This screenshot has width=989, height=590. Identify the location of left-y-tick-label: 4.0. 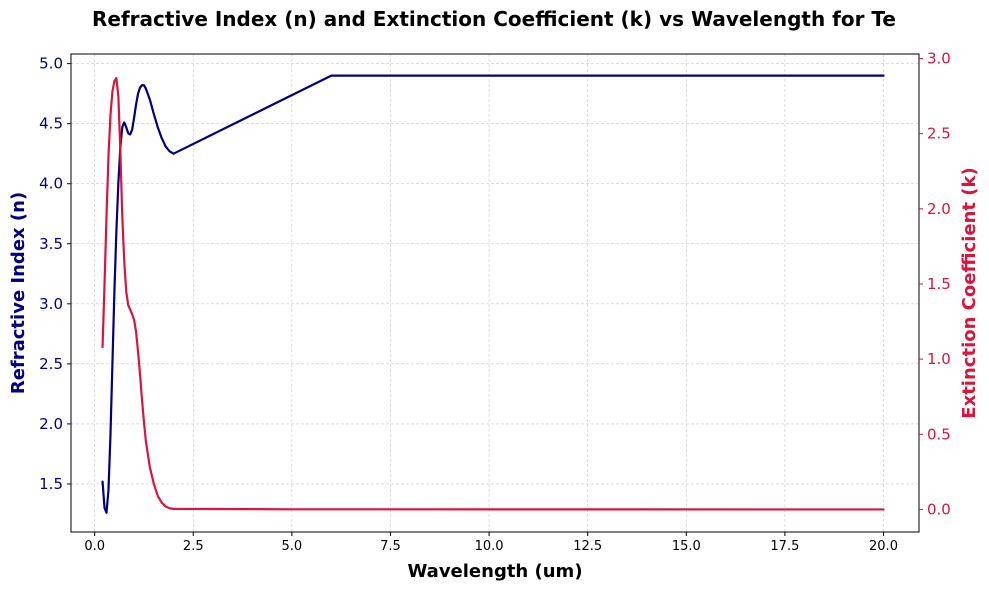
(51, 184).